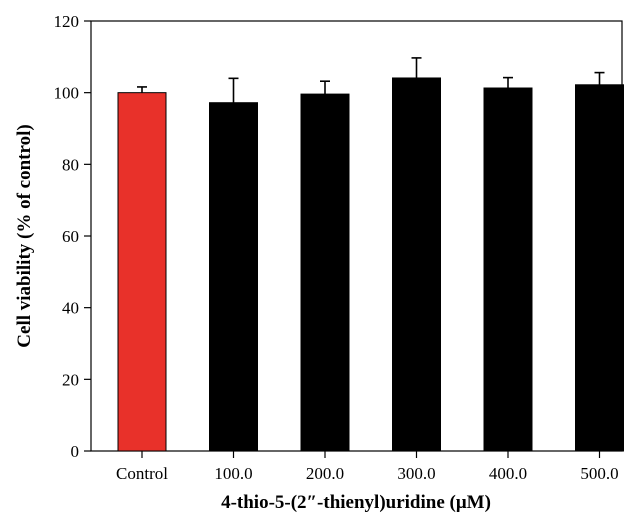 This screenshot has height=519, width=630. What do you see at coordinates (70, 164) in the screenshot?
I see `y-tick-label: 80` at bounding box center [70, 164].